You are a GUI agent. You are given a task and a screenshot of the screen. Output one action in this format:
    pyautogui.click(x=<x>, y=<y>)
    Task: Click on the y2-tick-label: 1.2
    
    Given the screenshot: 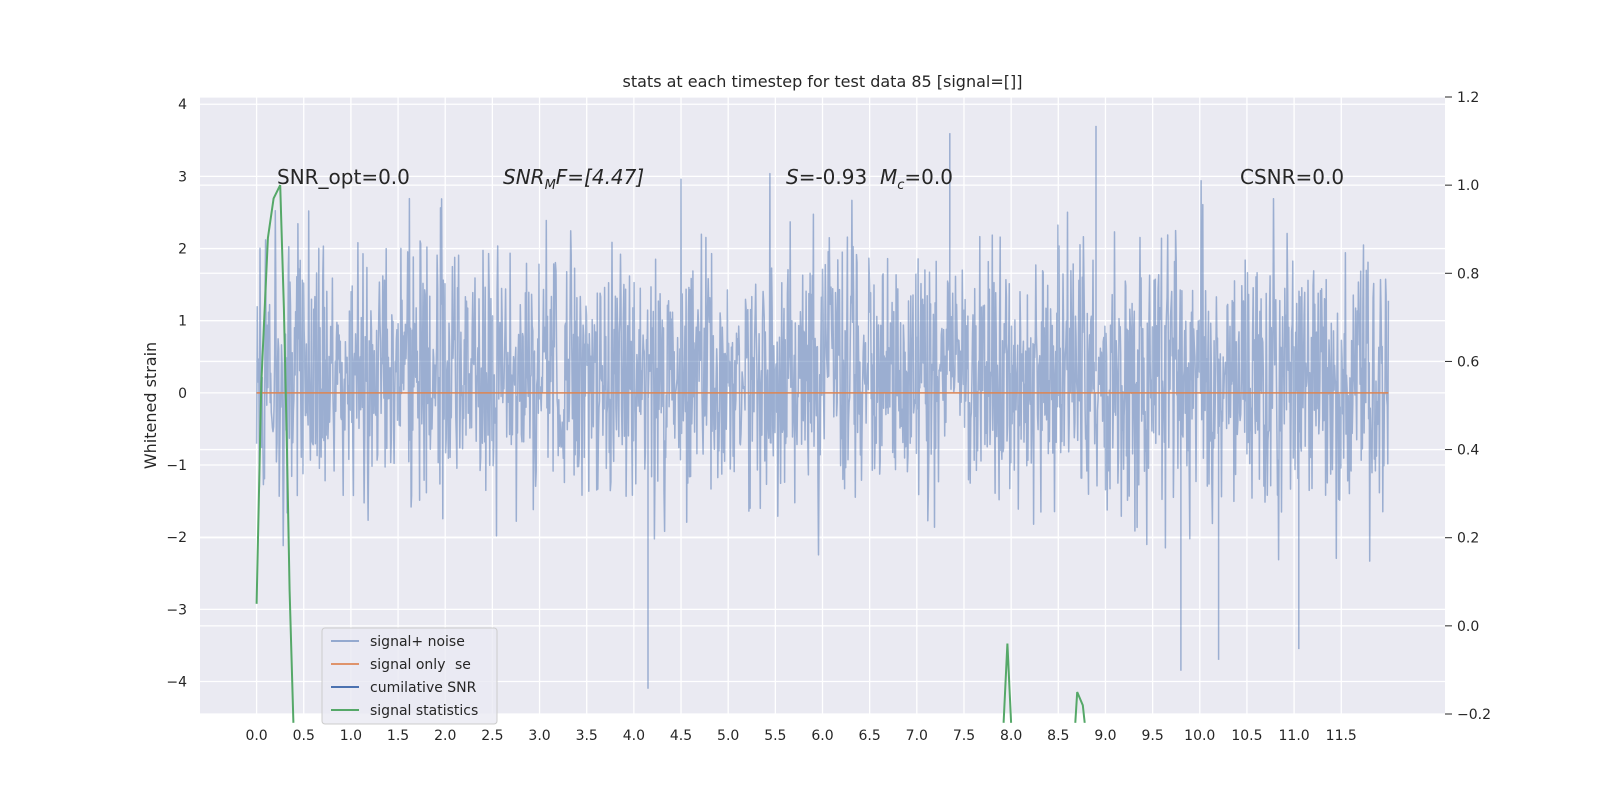 What is the action you would take?
    pyautogui.click(x=1468, y=98)
    